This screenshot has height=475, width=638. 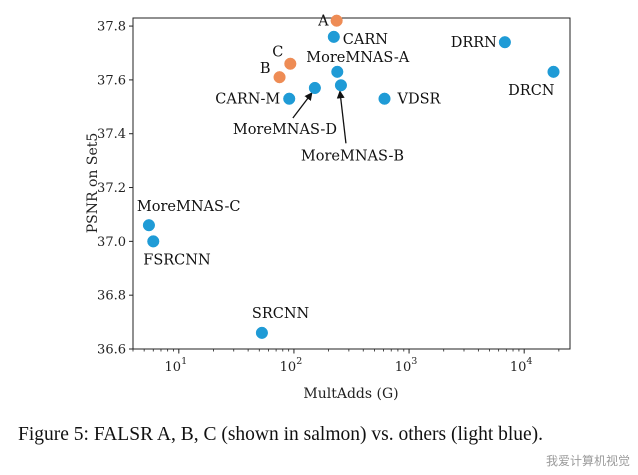 What do you see at coordinates (189, 207) in the screenshot?
I see `label-moremnas-c: MoreMNAS-C` at bounding box center [189, 207].